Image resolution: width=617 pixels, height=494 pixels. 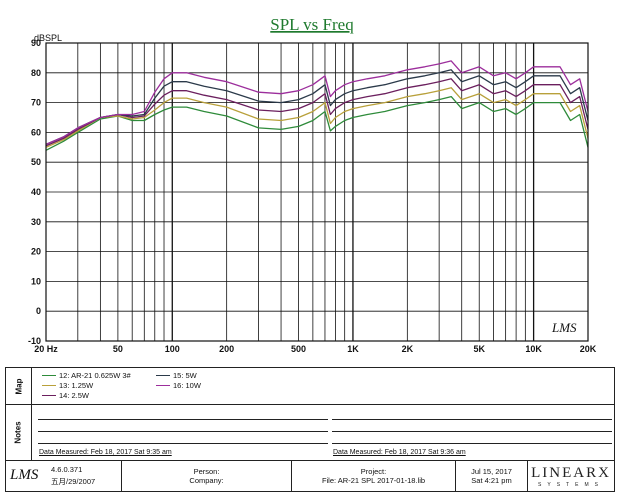 I want to click on x-tick-label: 1K, so click(x=353, y=349).